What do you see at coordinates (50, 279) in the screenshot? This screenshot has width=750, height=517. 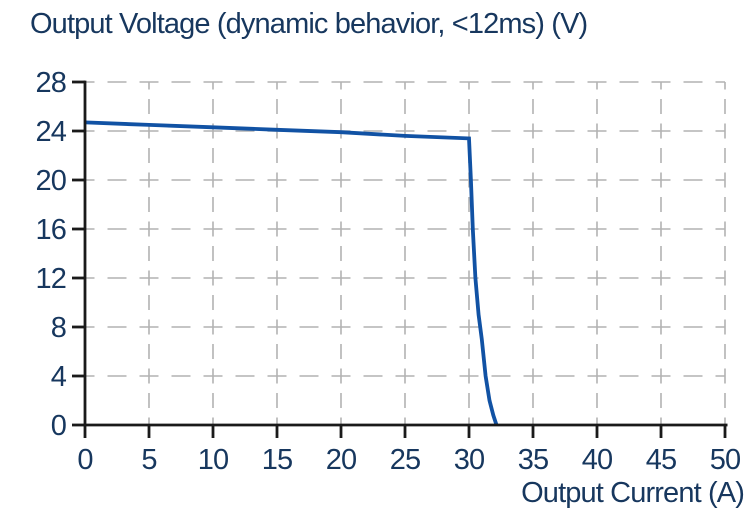 I see `y-tick-label: 12` at bounding box center [50, 279].